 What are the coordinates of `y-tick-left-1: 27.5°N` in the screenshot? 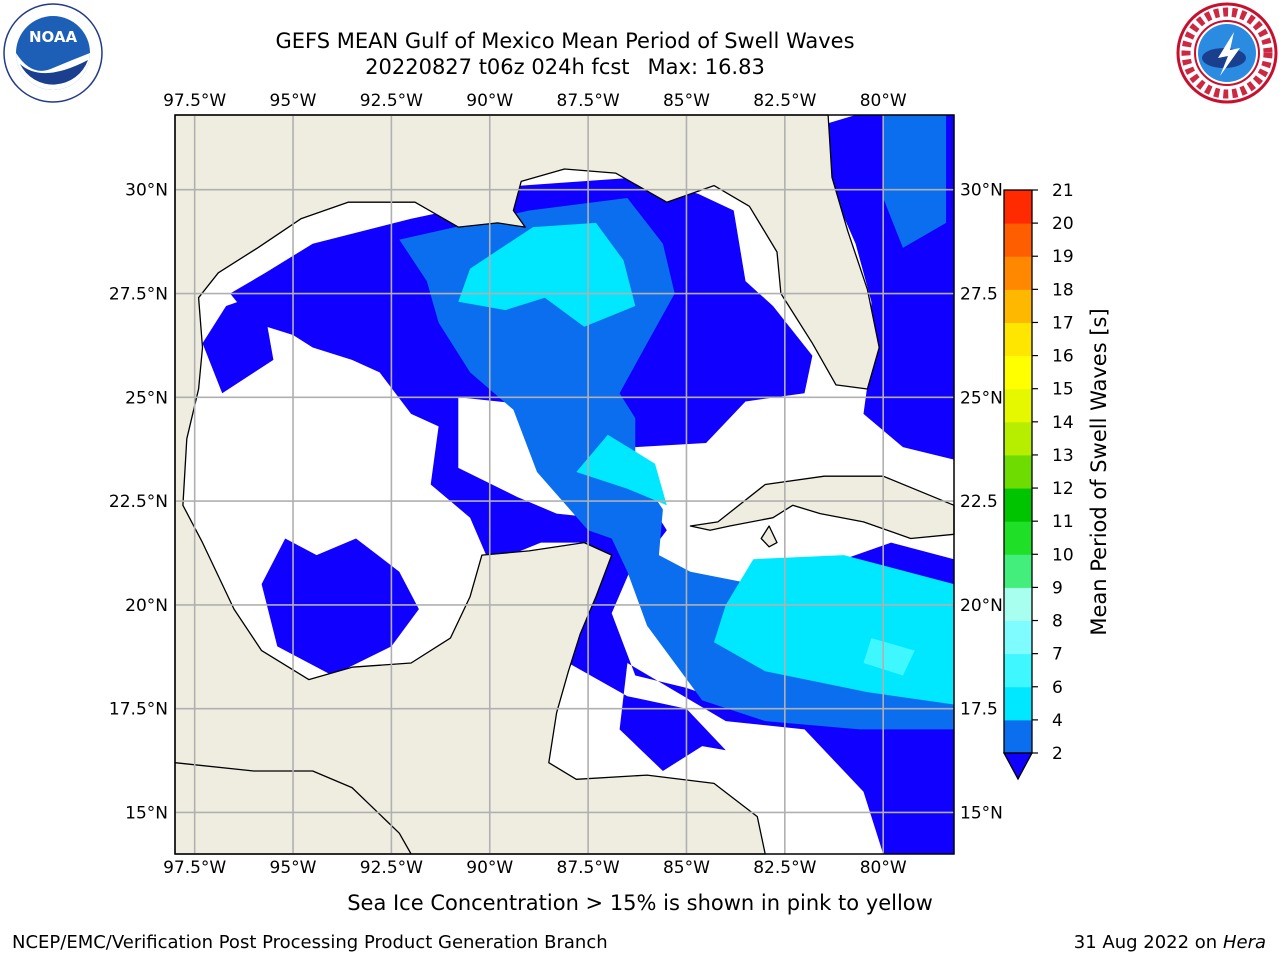 It's located at (138, 295).